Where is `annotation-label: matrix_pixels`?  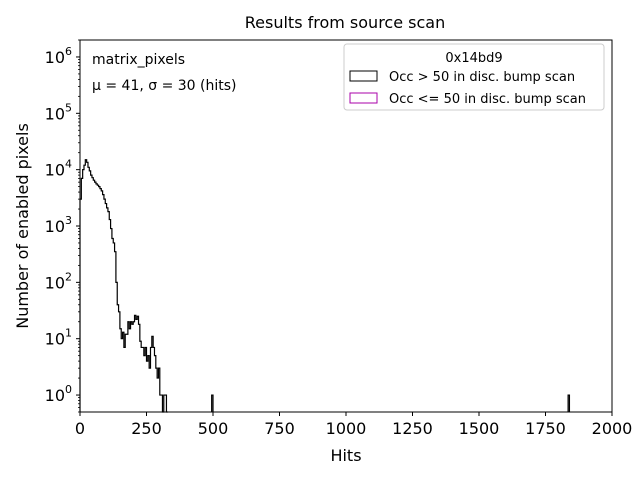
annotation-label: matrix_pixels is located at coordinates (138, 60).